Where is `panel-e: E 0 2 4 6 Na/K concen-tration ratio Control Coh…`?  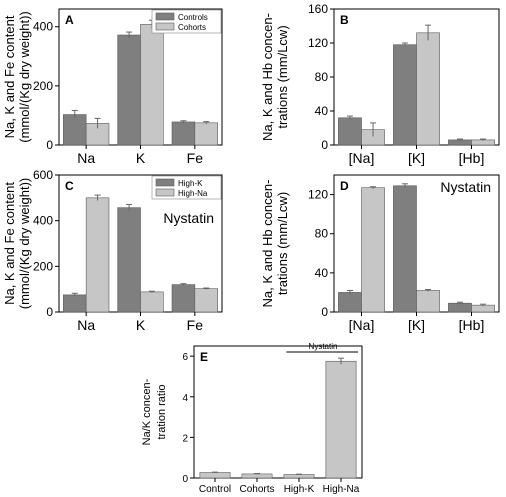 panel-e: E 0 2 4 6 Na/K concen-tration ratio Control Coh… is located at coordinates (252, 418).